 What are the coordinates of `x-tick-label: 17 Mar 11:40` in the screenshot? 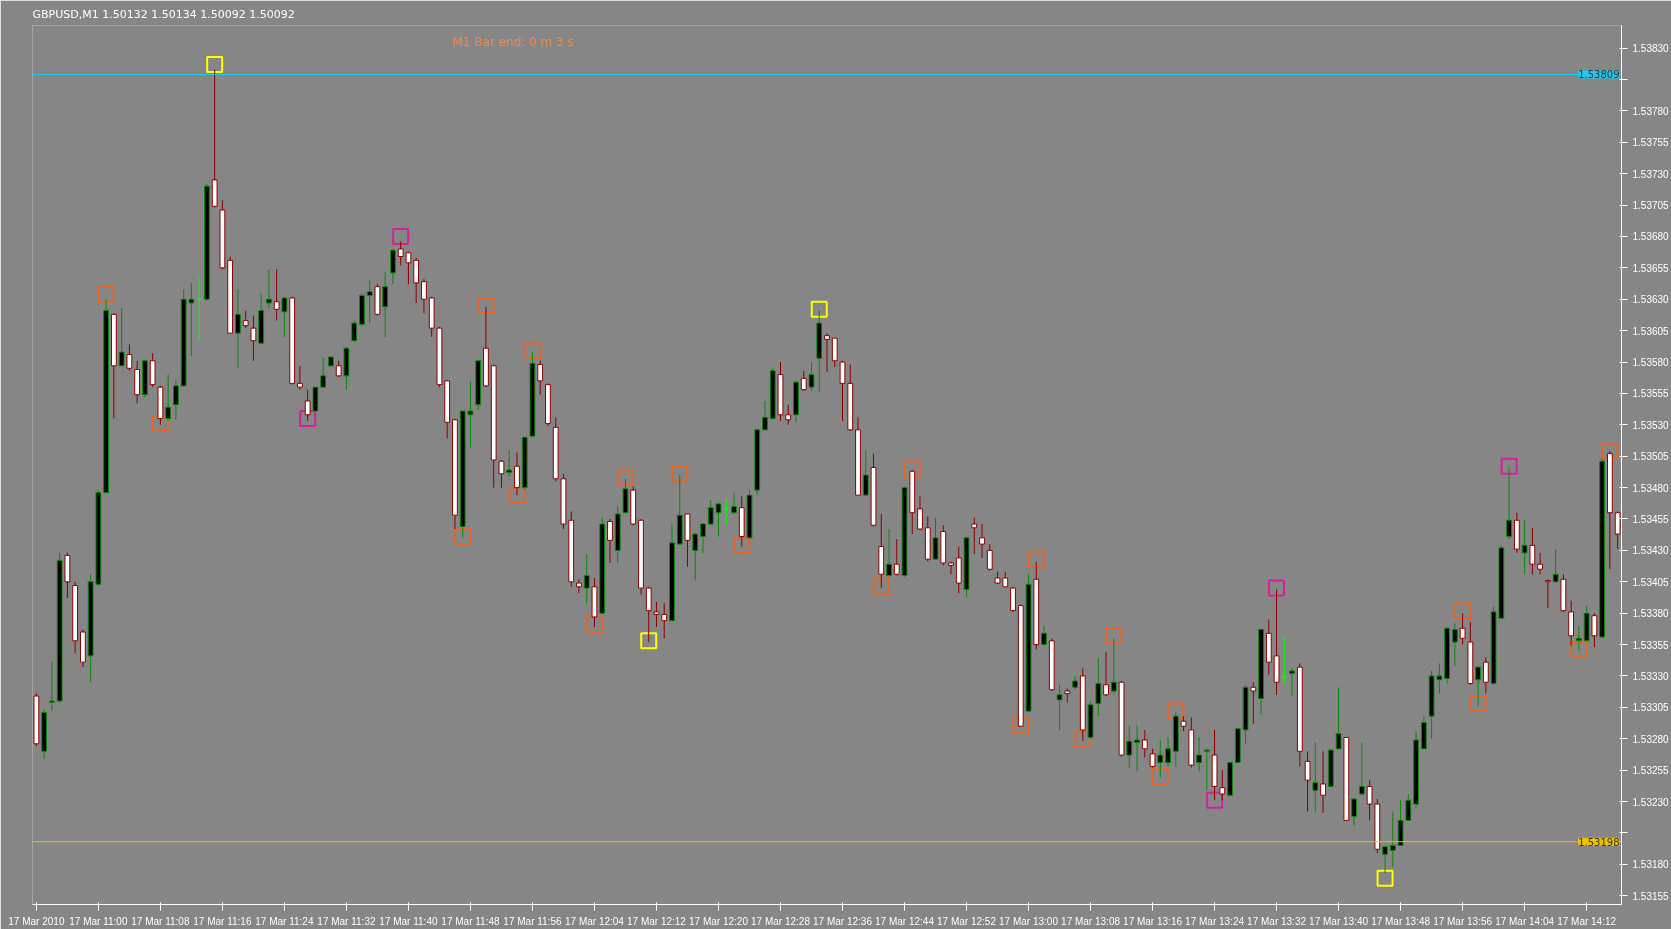 It's located at (408, 921).